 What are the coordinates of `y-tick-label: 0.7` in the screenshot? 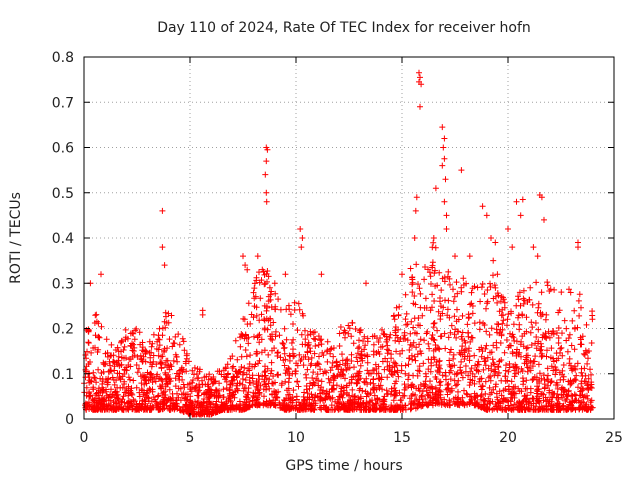 It's located at (63, 103).